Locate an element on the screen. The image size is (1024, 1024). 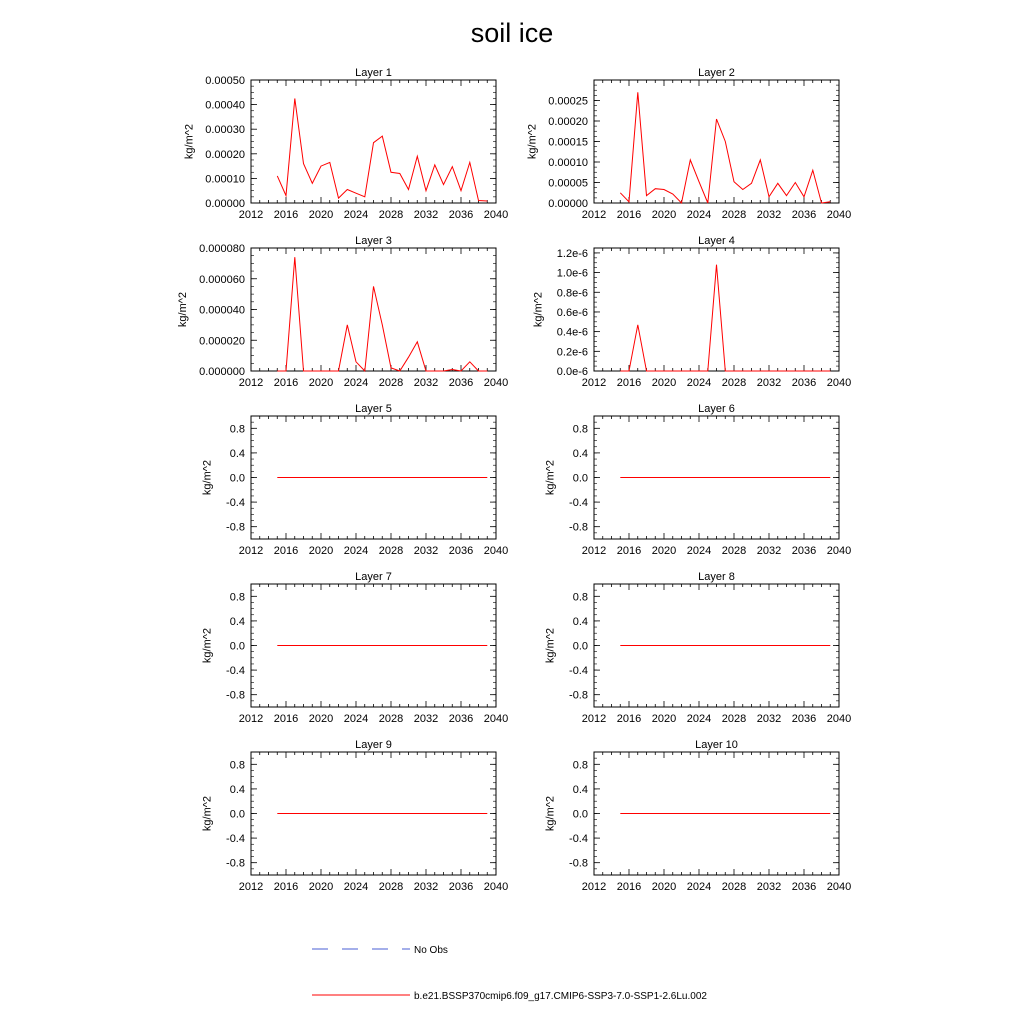
panel-title: Layer 1 is located at coordinates (373, 73).